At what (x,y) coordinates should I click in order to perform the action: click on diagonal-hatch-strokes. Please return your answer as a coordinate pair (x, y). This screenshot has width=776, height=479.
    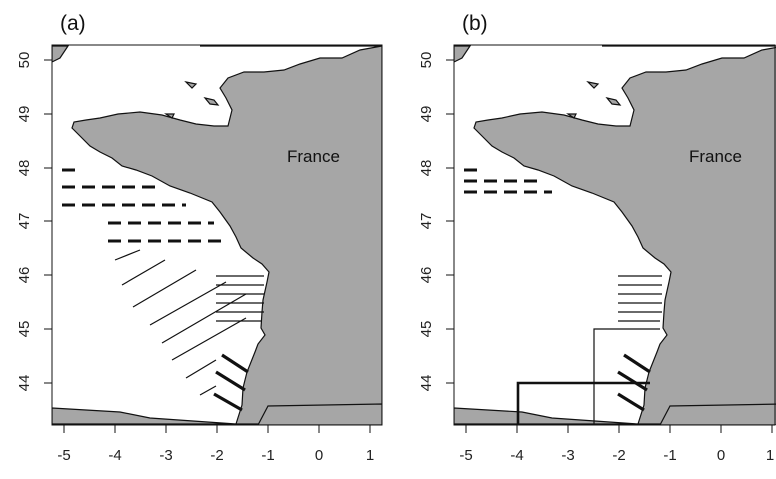
    Looking at the image, I should click on (180, 322).